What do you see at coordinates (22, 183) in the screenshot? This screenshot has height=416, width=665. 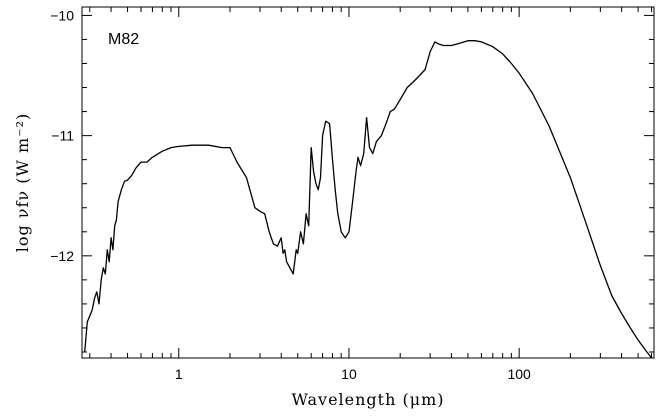 I see `y-axis-title: log νfν (W m⁻²)` at bounding box center [22, 183].